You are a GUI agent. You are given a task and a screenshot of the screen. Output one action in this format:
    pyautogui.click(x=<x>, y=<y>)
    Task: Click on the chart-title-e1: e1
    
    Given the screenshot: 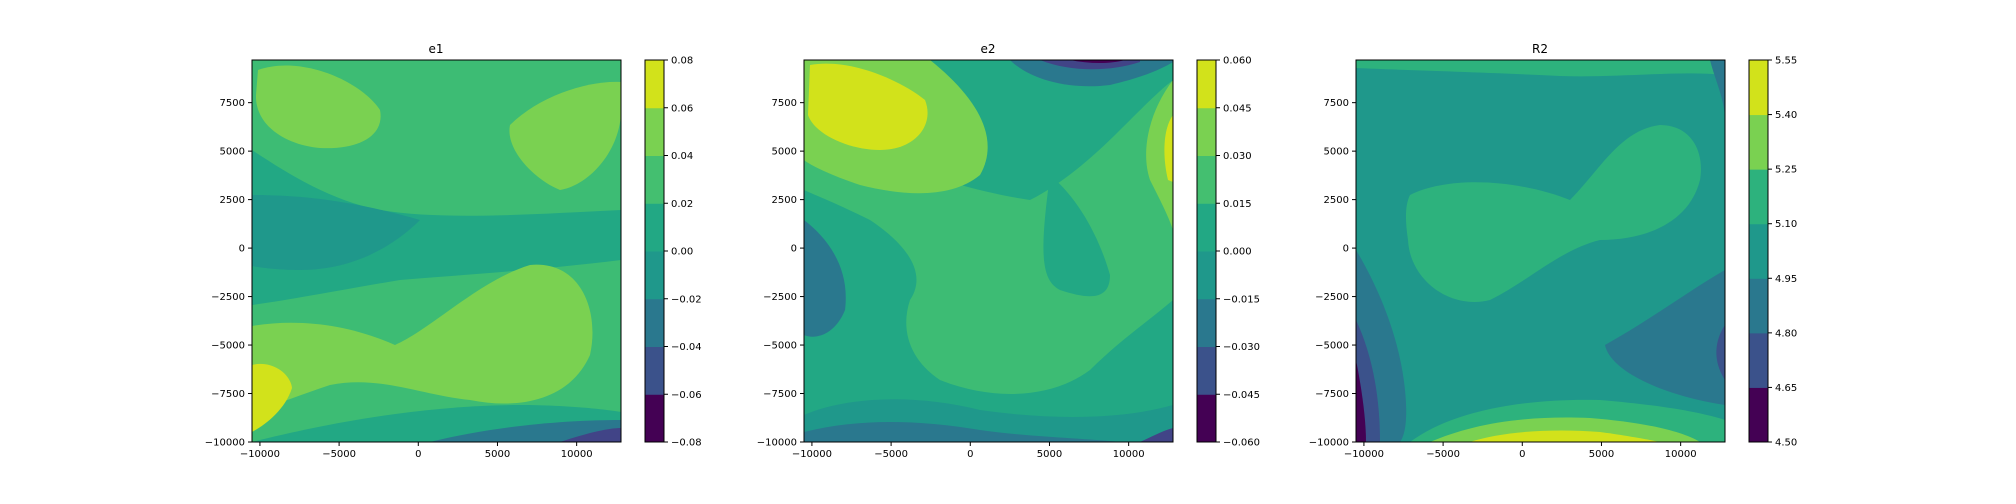 What is the action you would take?
    pyautogui.click(x=435, y=49)
    